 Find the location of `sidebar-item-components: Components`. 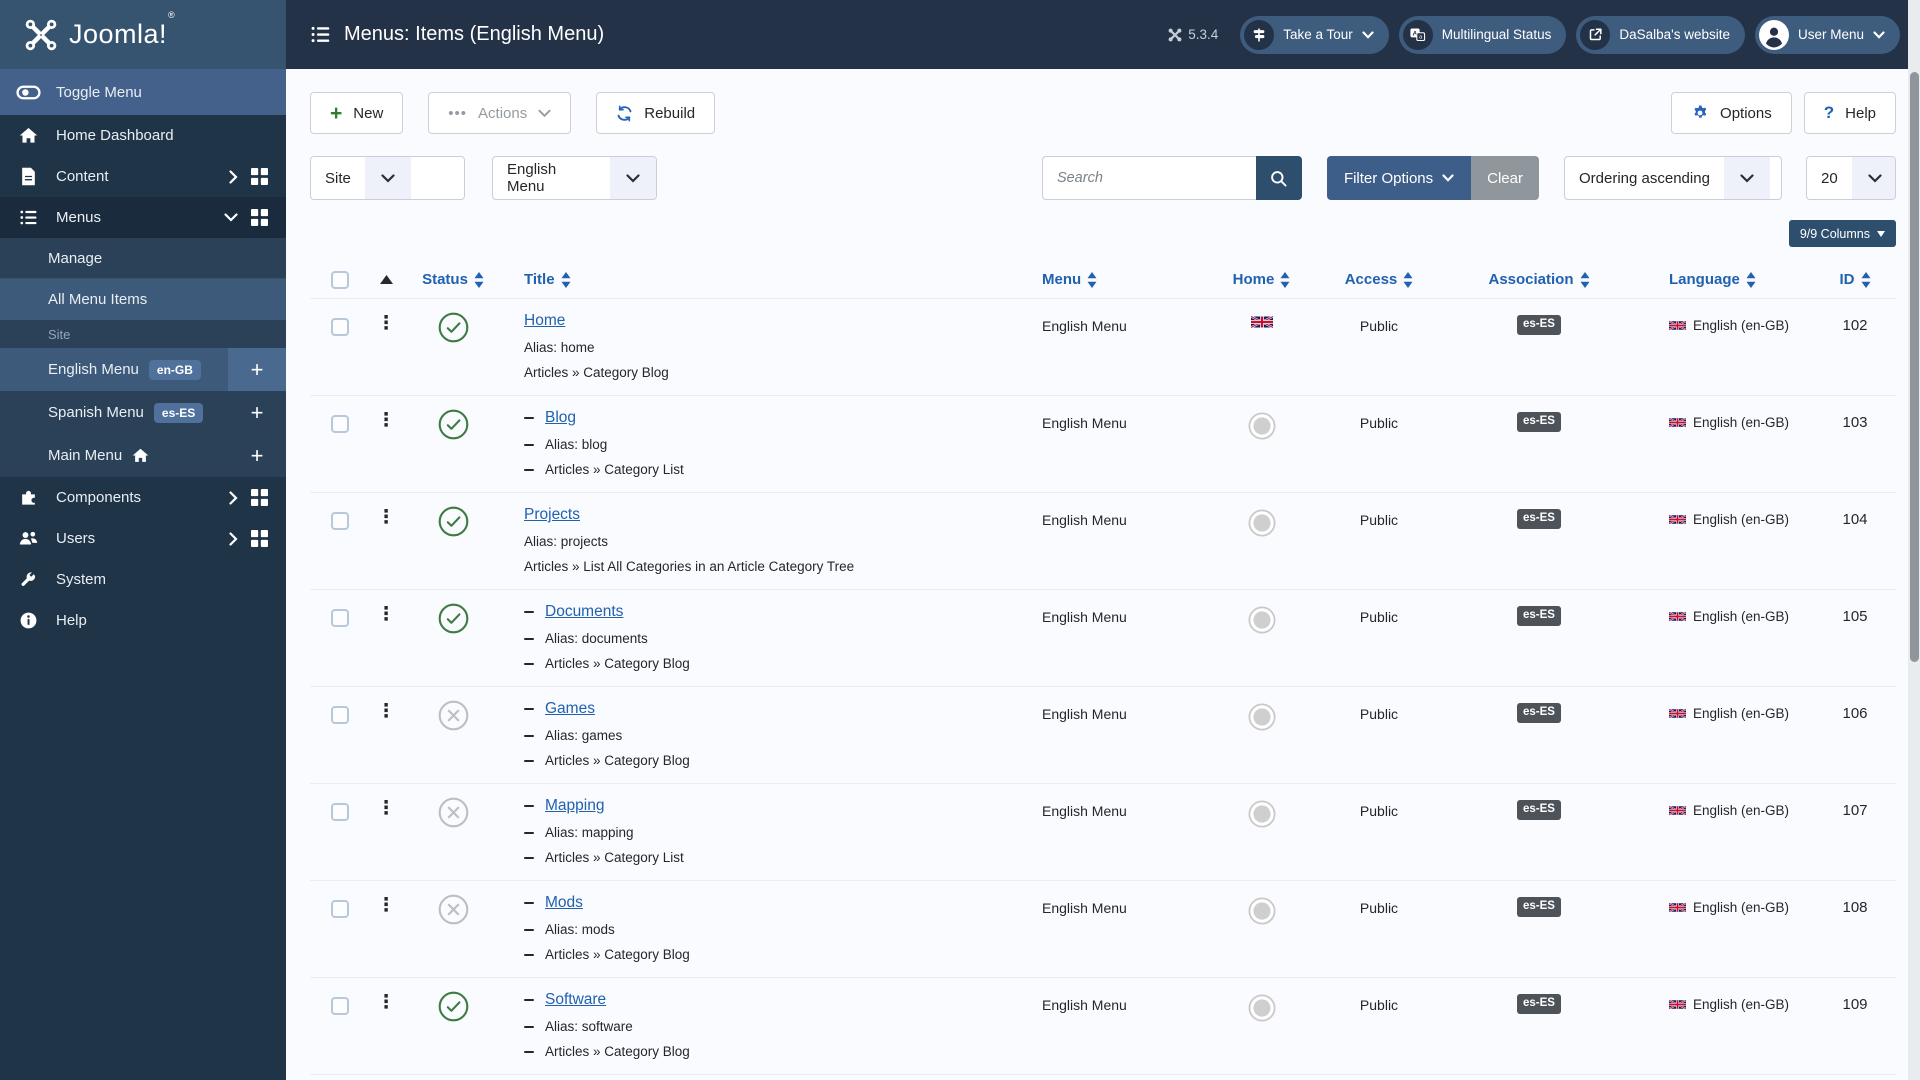

sidebar-item-components: Components is located at coordinates (143, 497).